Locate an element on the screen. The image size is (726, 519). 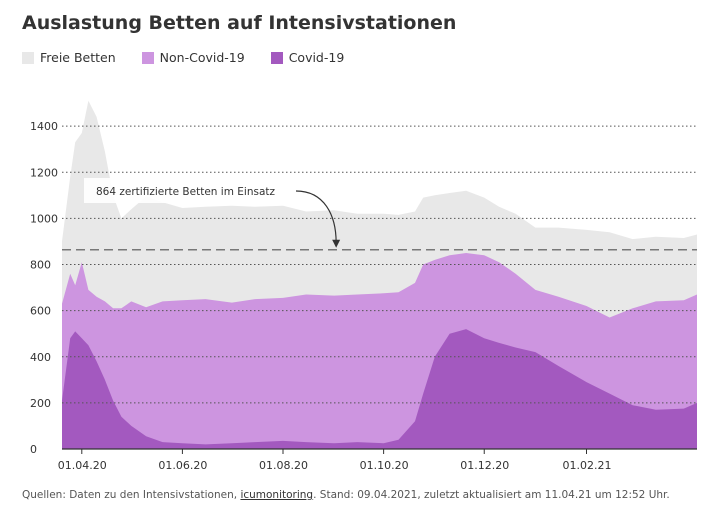
y-tick-label-600: 600 is located at coordinates (40, 311).